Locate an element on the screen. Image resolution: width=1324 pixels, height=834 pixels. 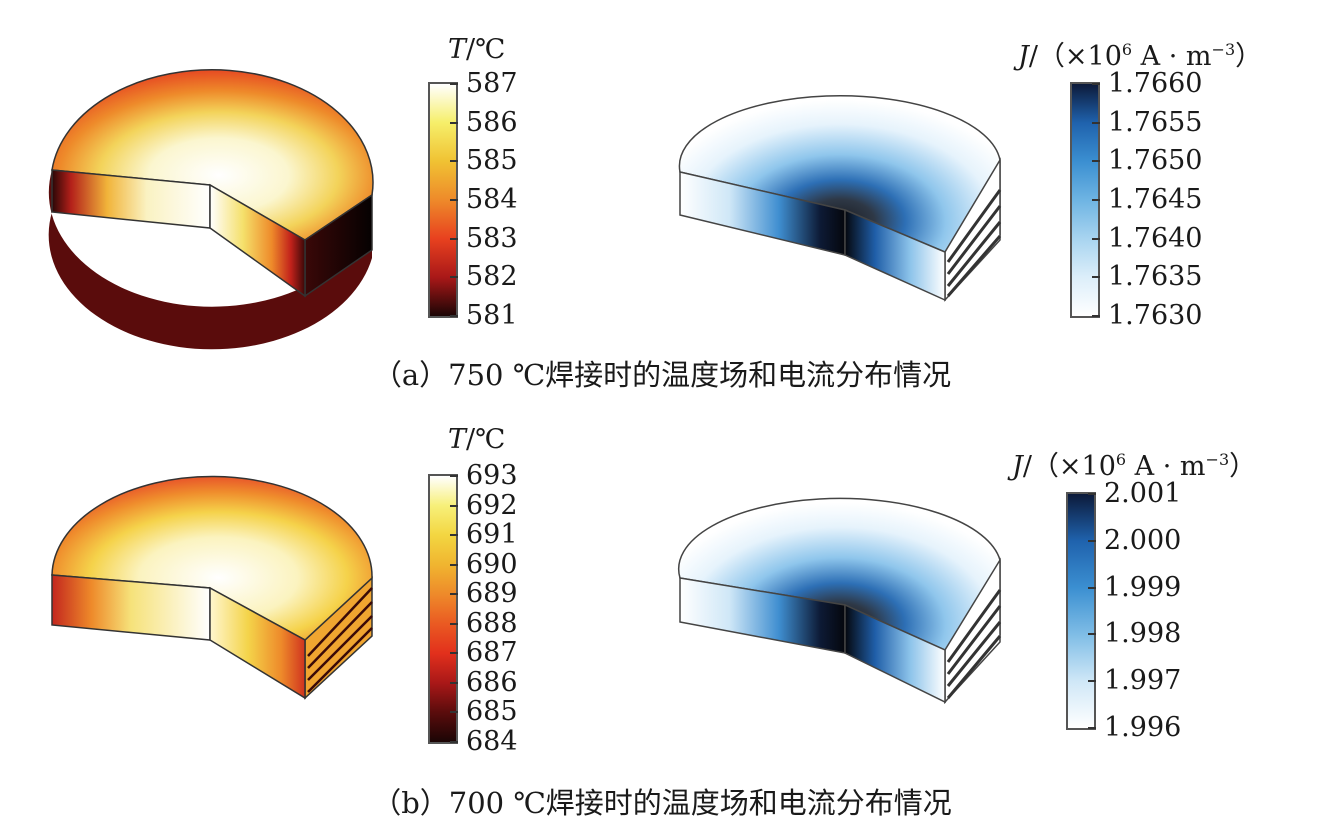
colorbar-tick-label: 1.7655 is located at coordinates (1155, 122).